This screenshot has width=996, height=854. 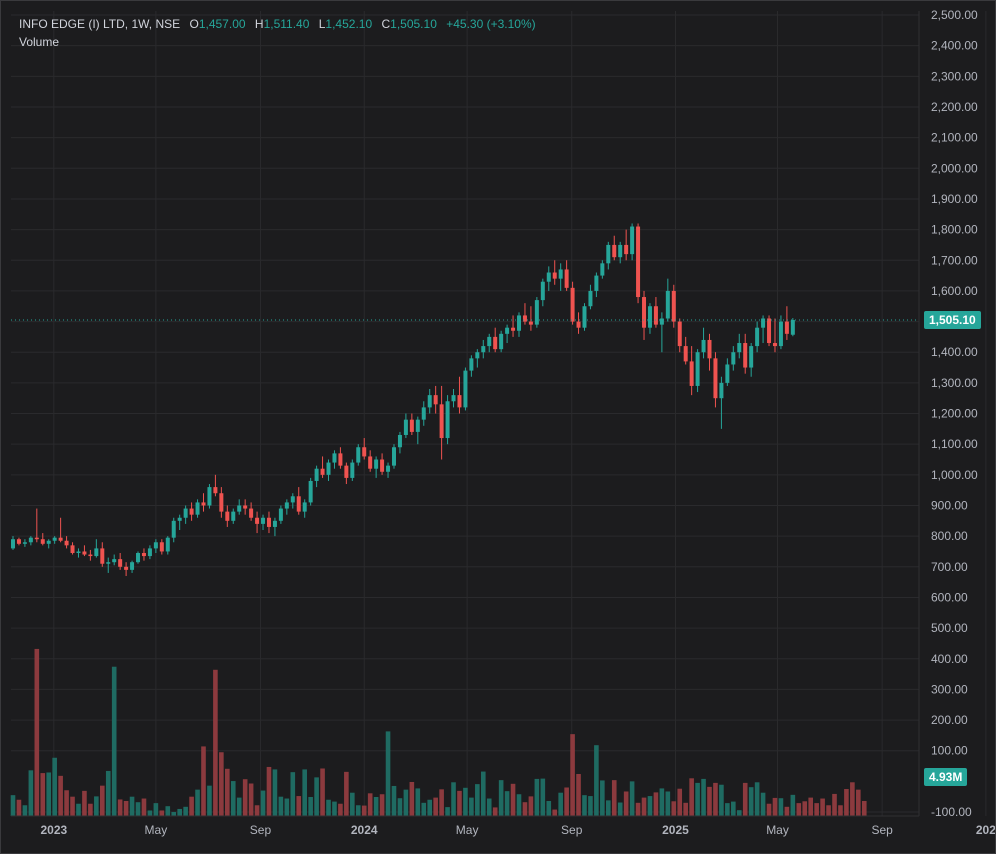 What do you see at coordinates (954, 107) in the screenshot?
I see `y-tick-label: 2,200.00` at bounding box center [954, 107].